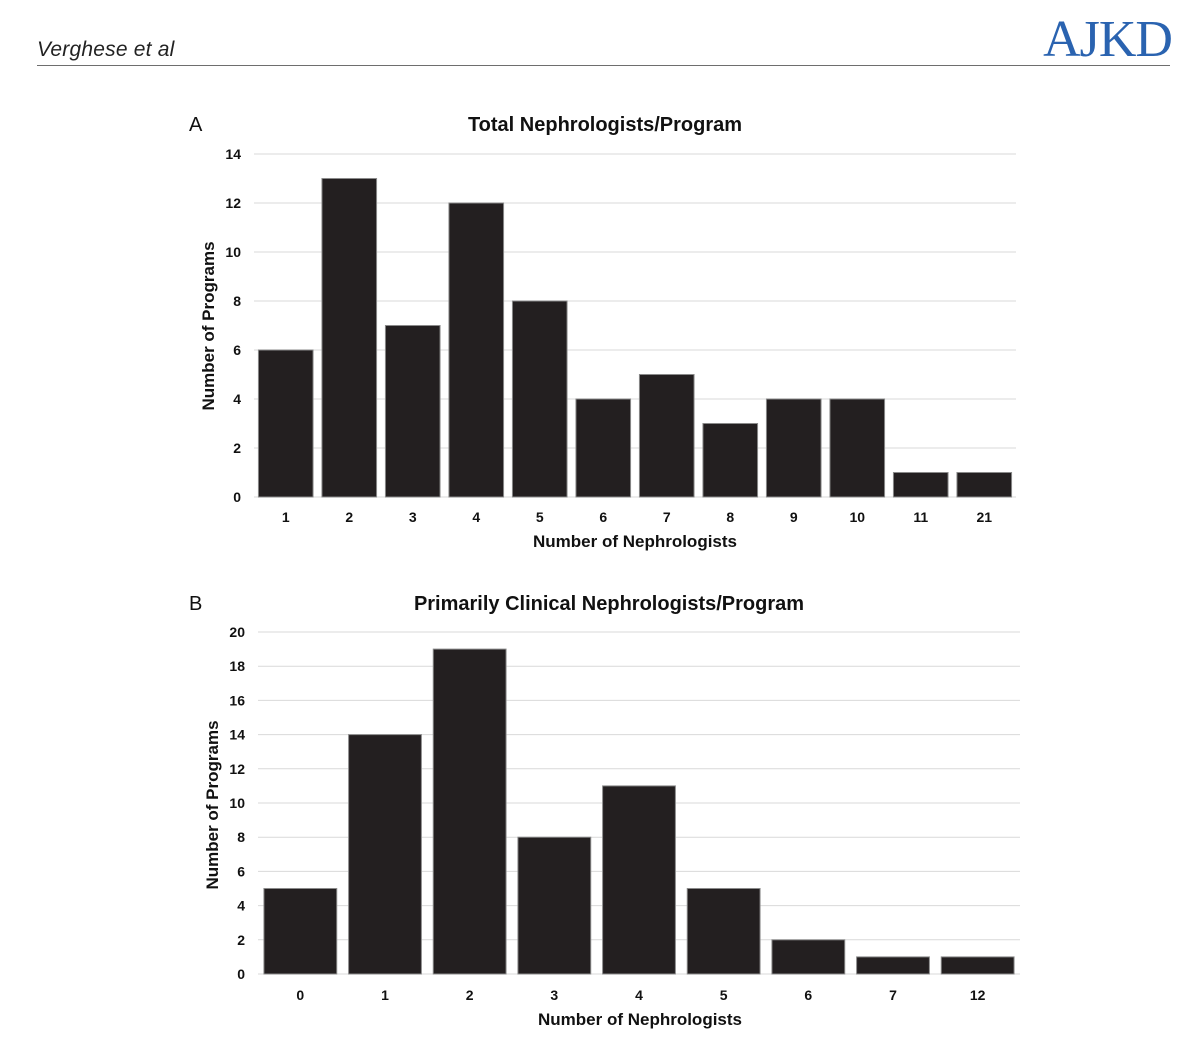 Image resolution: width=1200 pixels, height=1047 pixels. I want to click on x-tick-label: 0, so click(300, 995).